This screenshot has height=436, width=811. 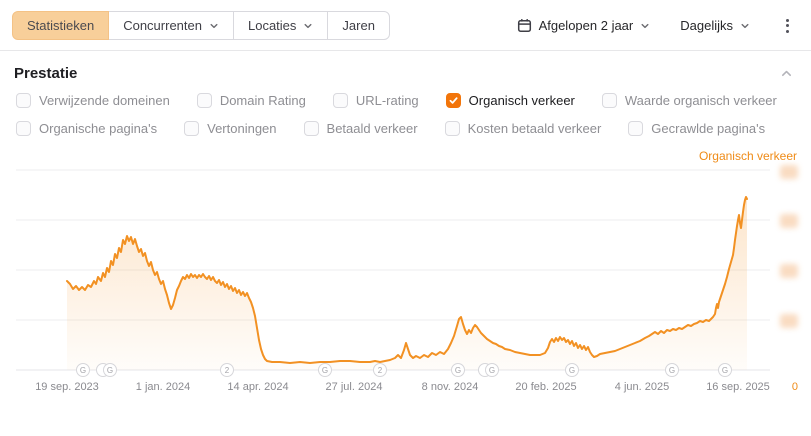 I want to click on metric-checkbox-item: Waarde organisch verkeer, so click(x=689, y=100).